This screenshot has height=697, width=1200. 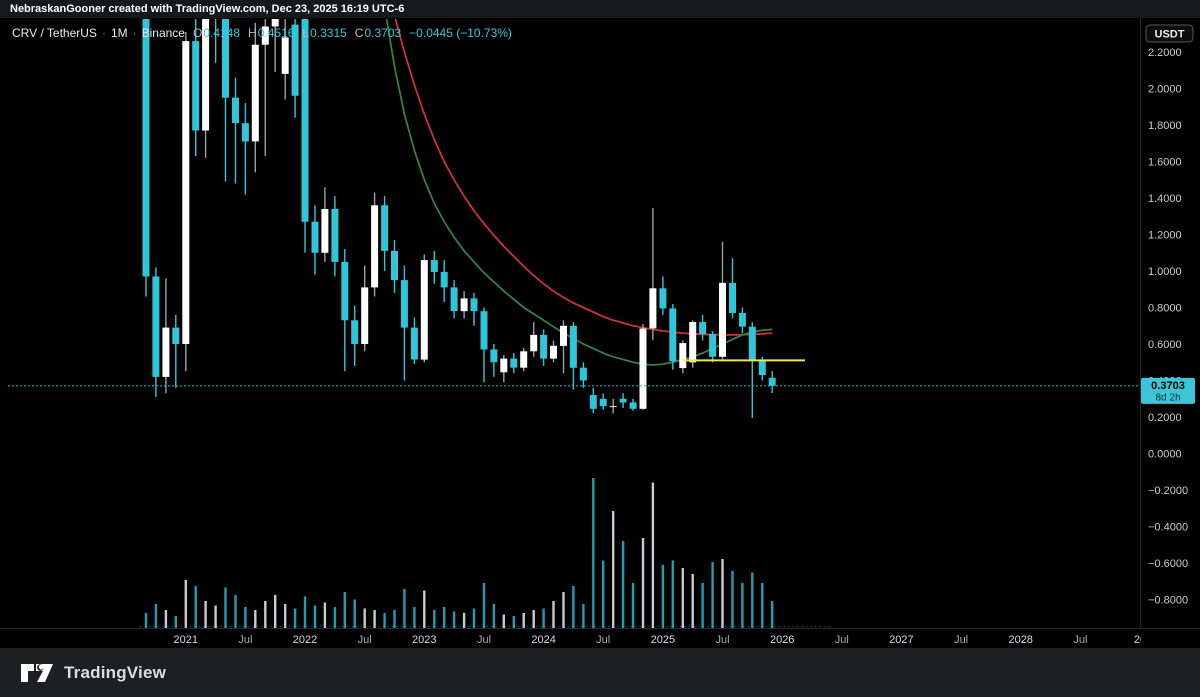 What do you see at coordinates (186, 640) in the screenshot?
I see `time-tick-label: 2021` at bounding box center [186, 640].